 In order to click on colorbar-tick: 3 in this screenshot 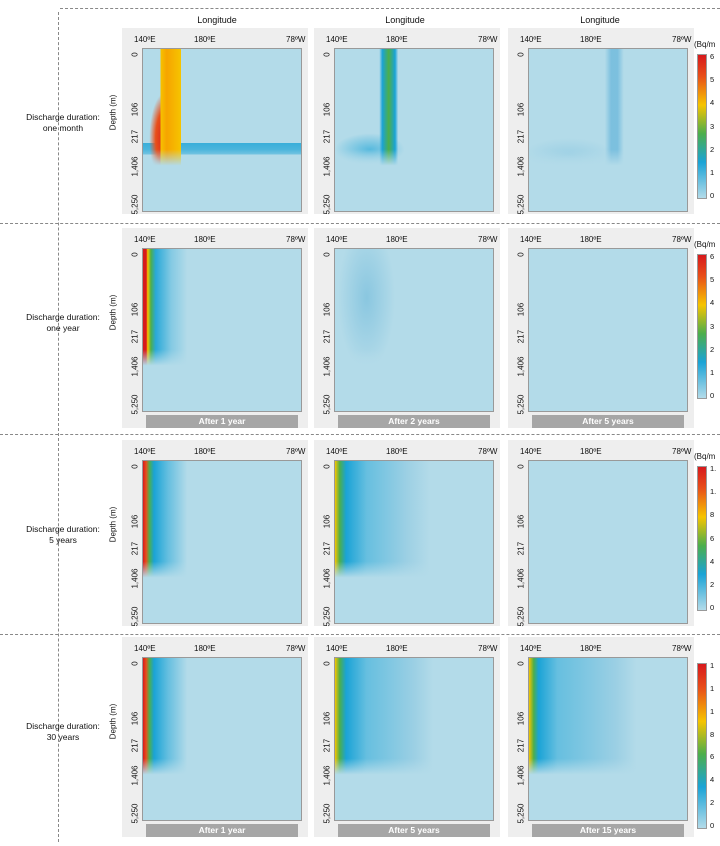, I will do `click(712, 126)`.